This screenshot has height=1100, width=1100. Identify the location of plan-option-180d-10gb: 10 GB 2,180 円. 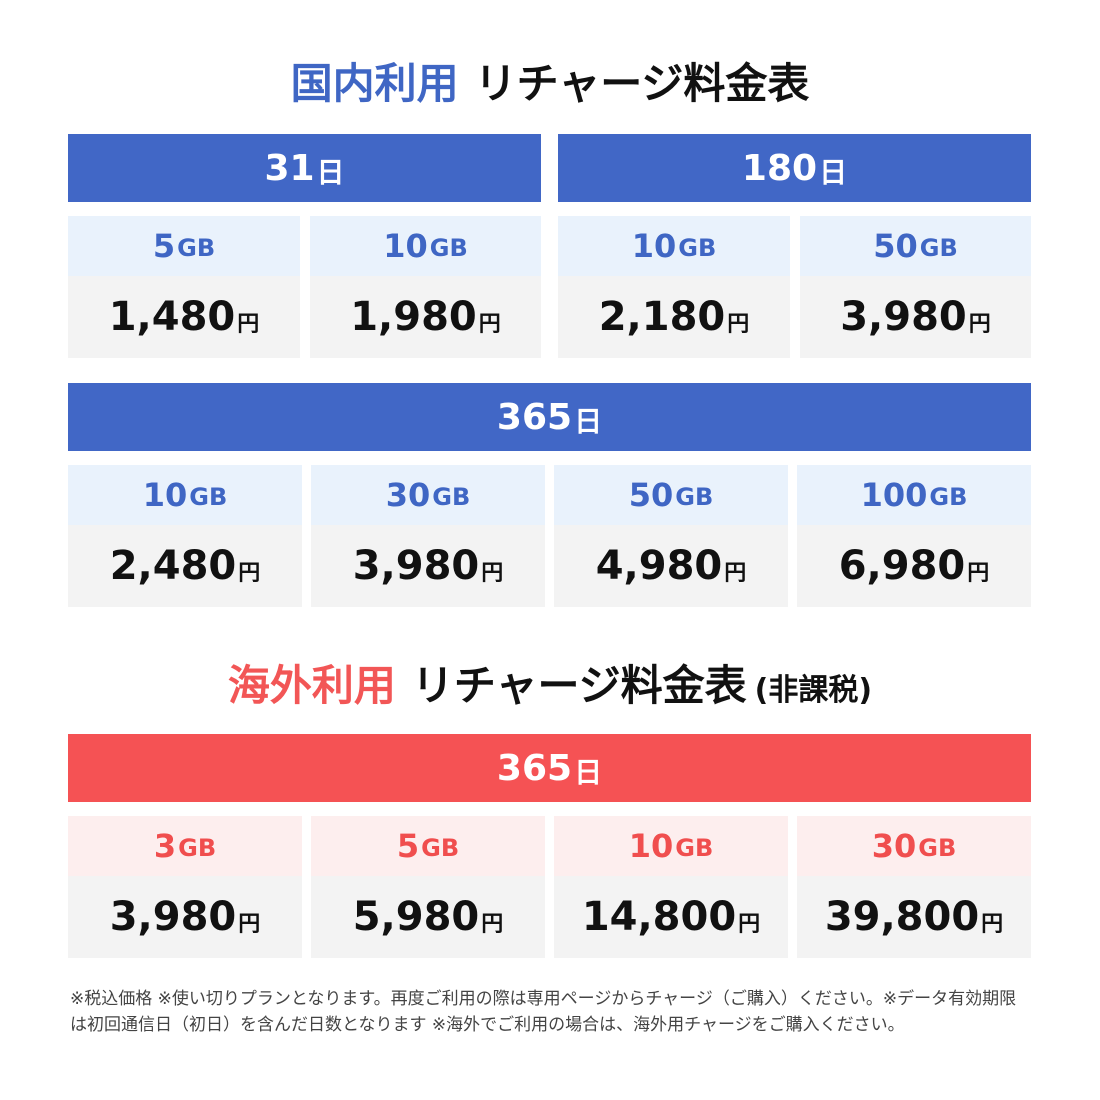
(674, 287).